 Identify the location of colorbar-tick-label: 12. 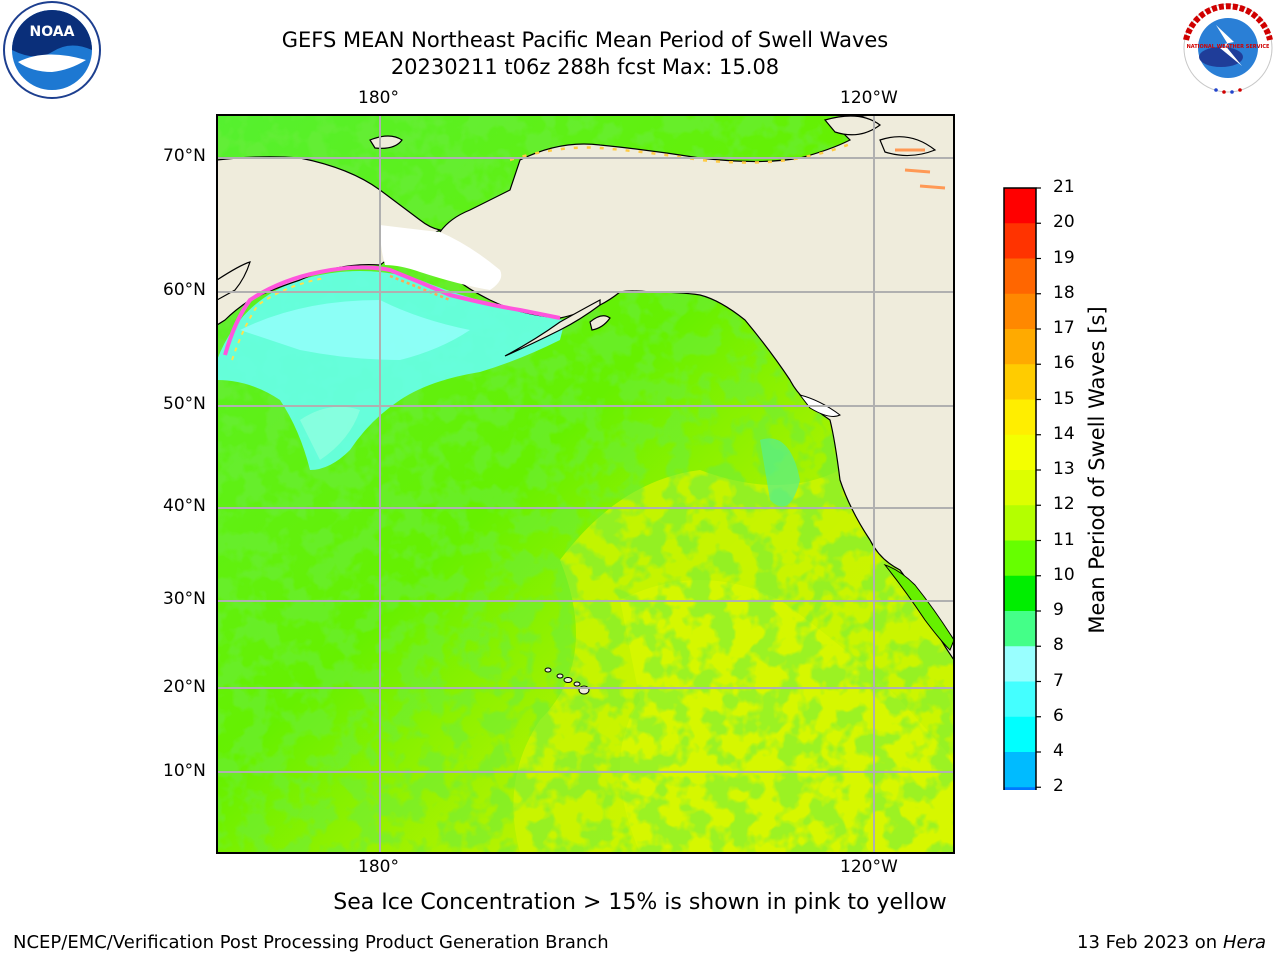
(1064, 504).